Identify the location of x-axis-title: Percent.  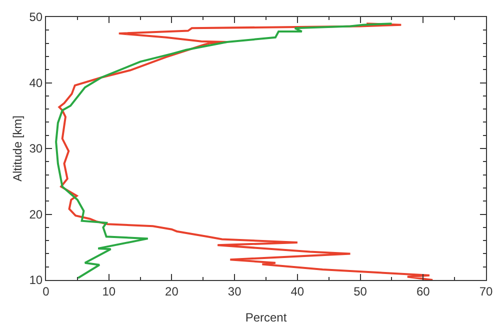
(266, 317).